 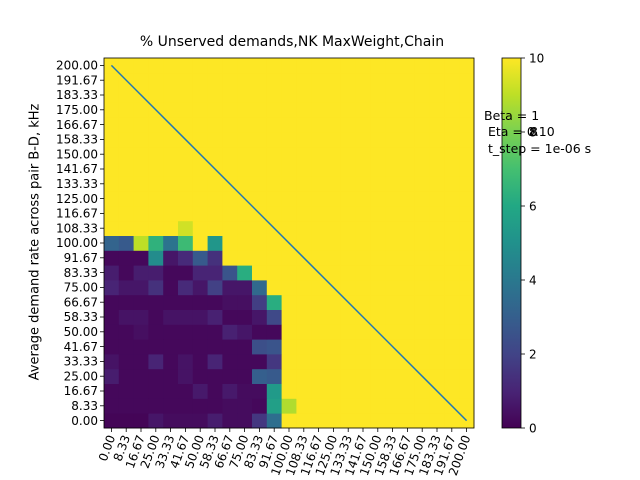 What do you see at coordinates (81, 258) in the screenshot?
I see `y-tick-label: 91.67` at bounding box center [81, 258].